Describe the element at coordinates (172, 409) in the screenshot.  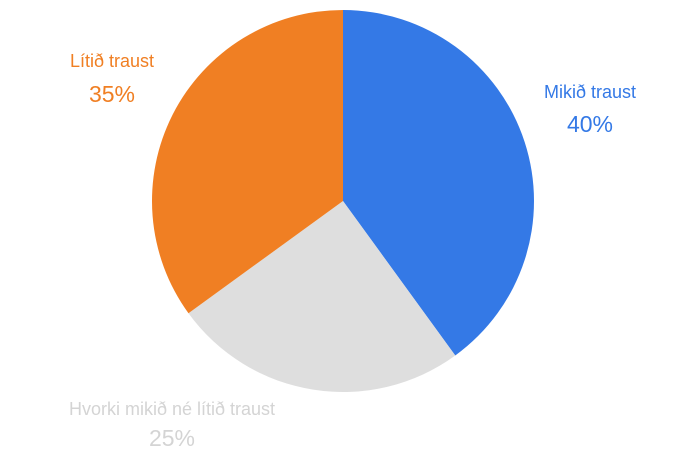
I see `slice-label: Hvorki mikið né lítið traust` at that location.